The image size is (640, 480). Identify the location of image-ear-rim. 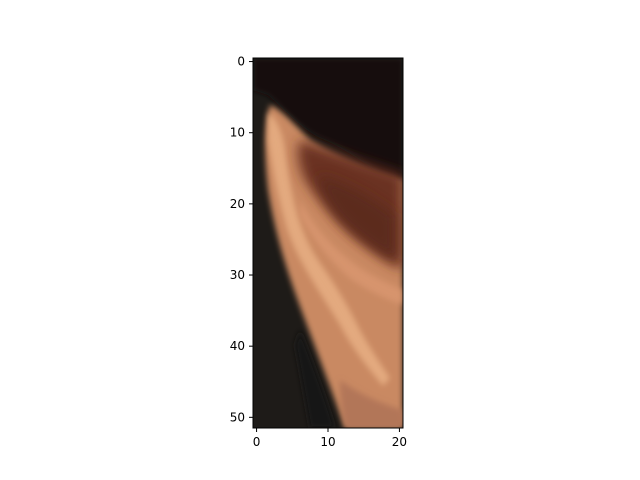
(329, 249).